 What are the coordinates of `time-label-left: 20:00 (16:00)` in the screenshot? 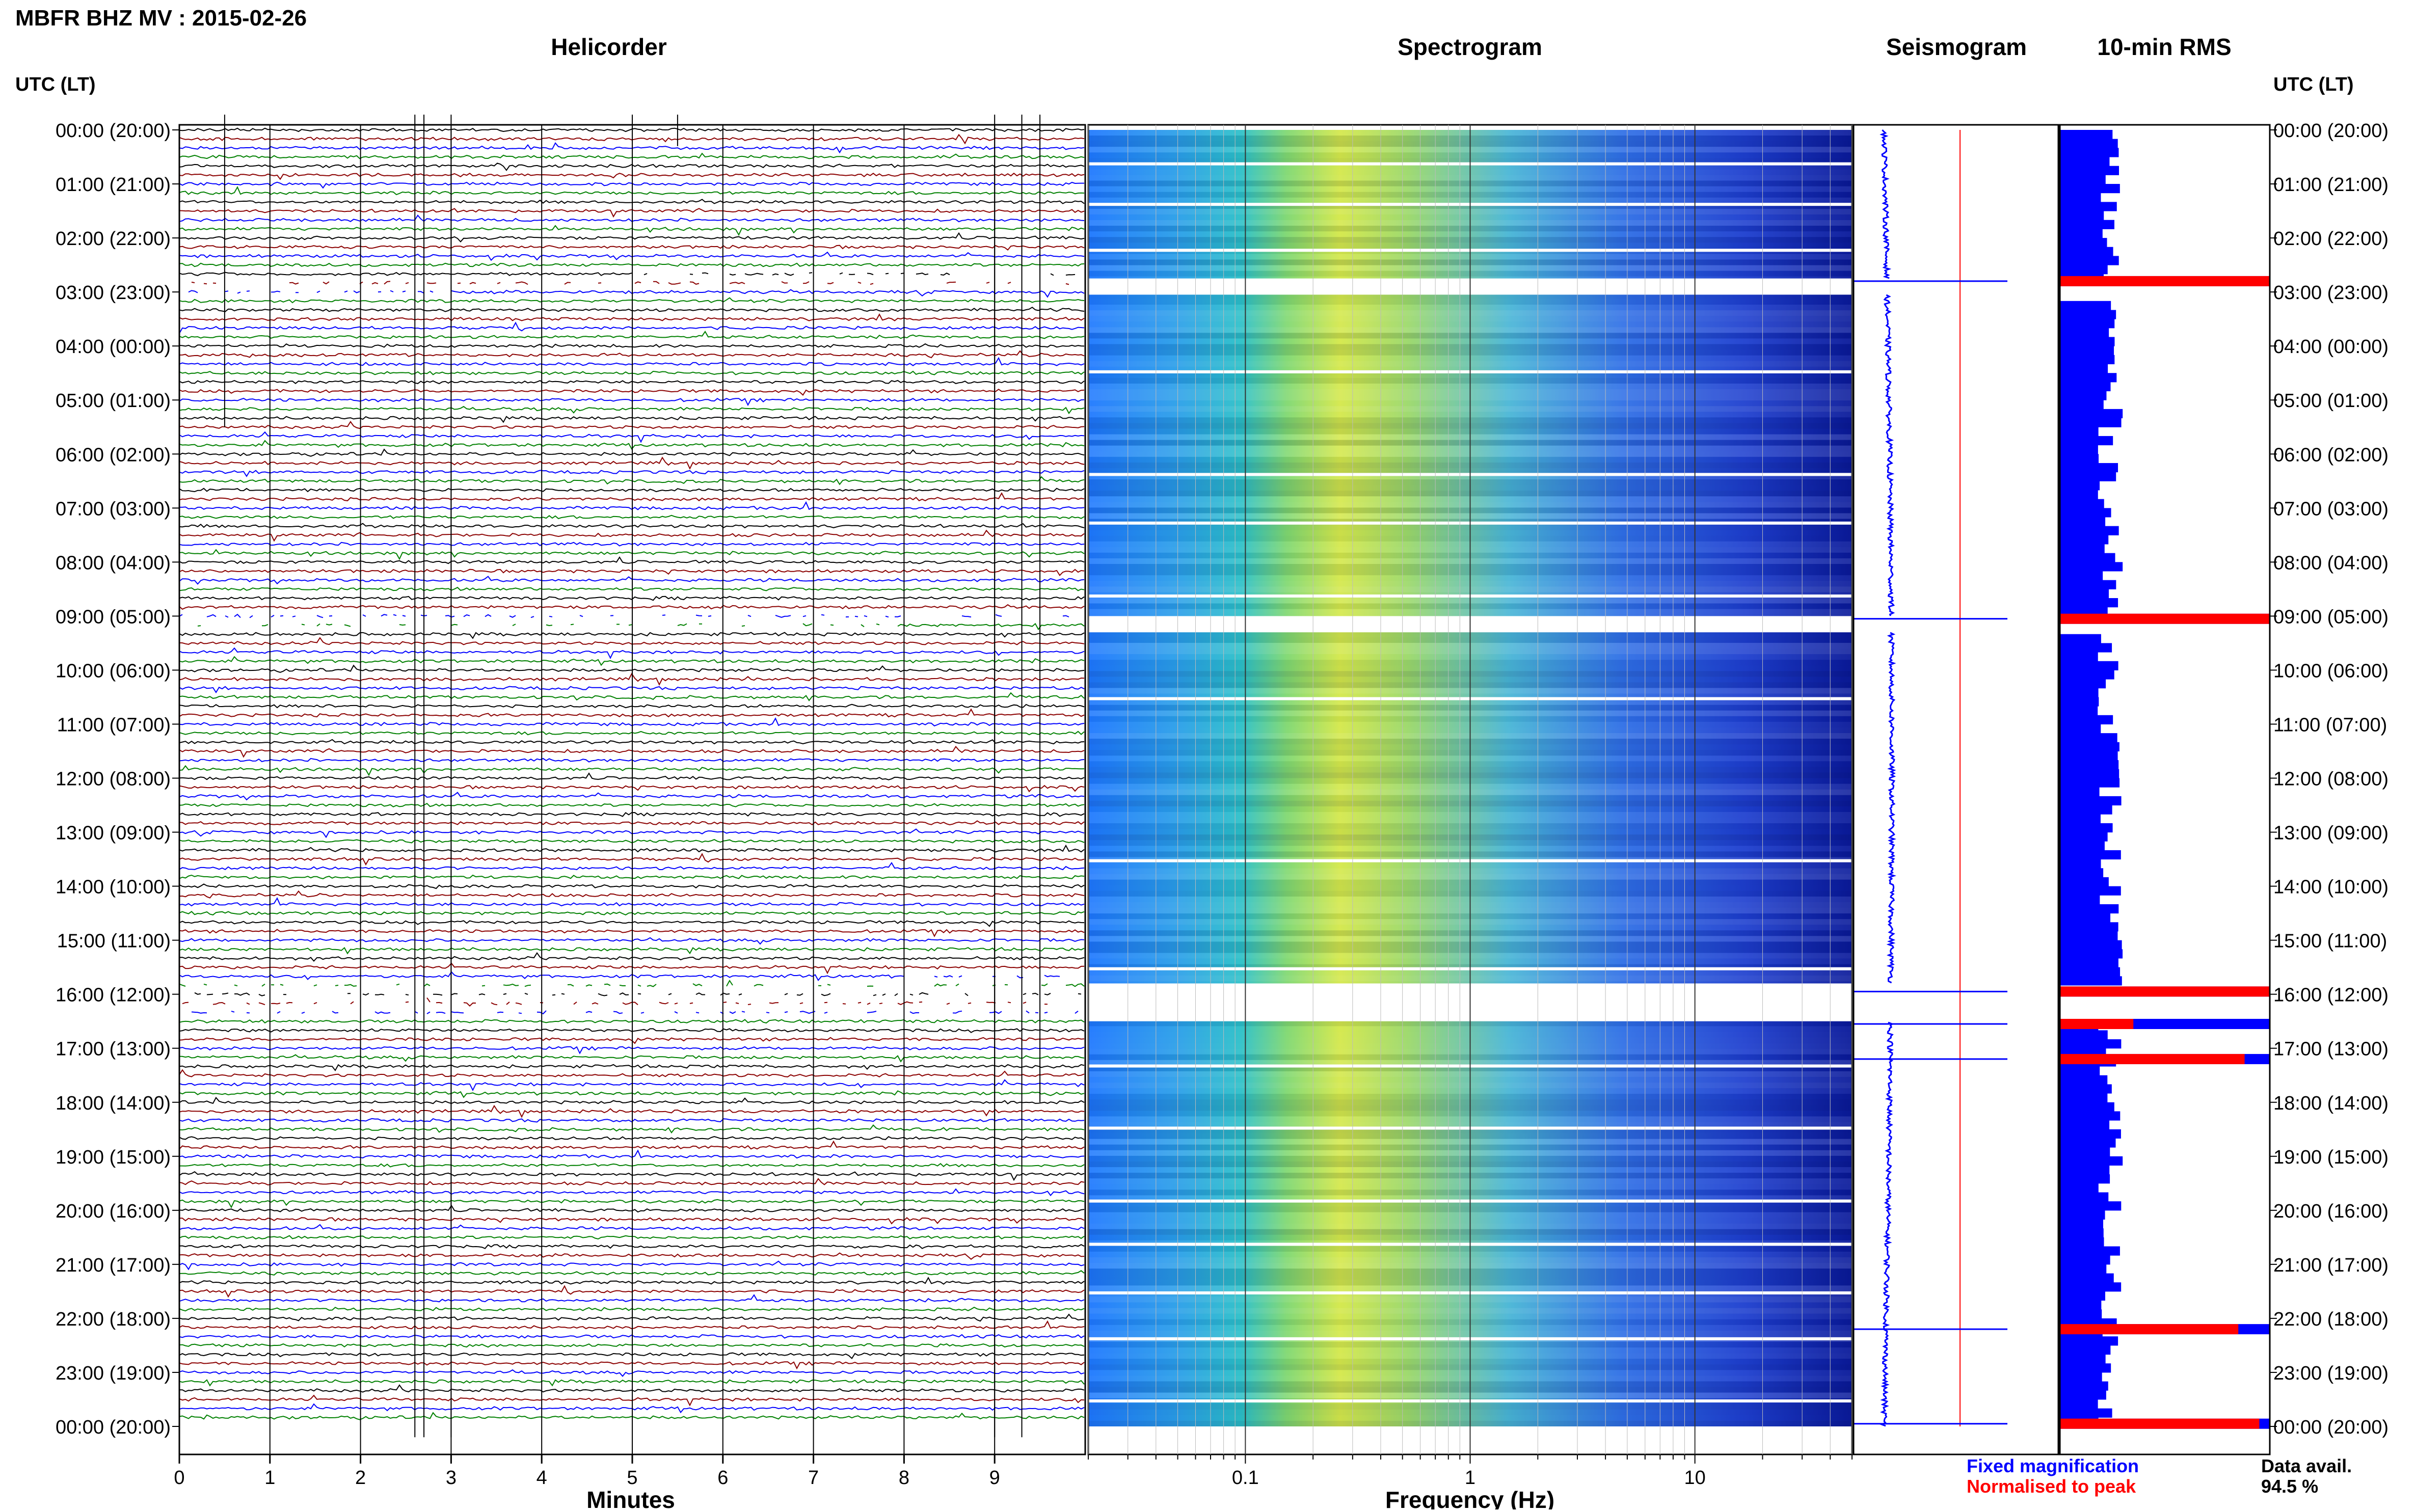 It's located at (113, 1211).